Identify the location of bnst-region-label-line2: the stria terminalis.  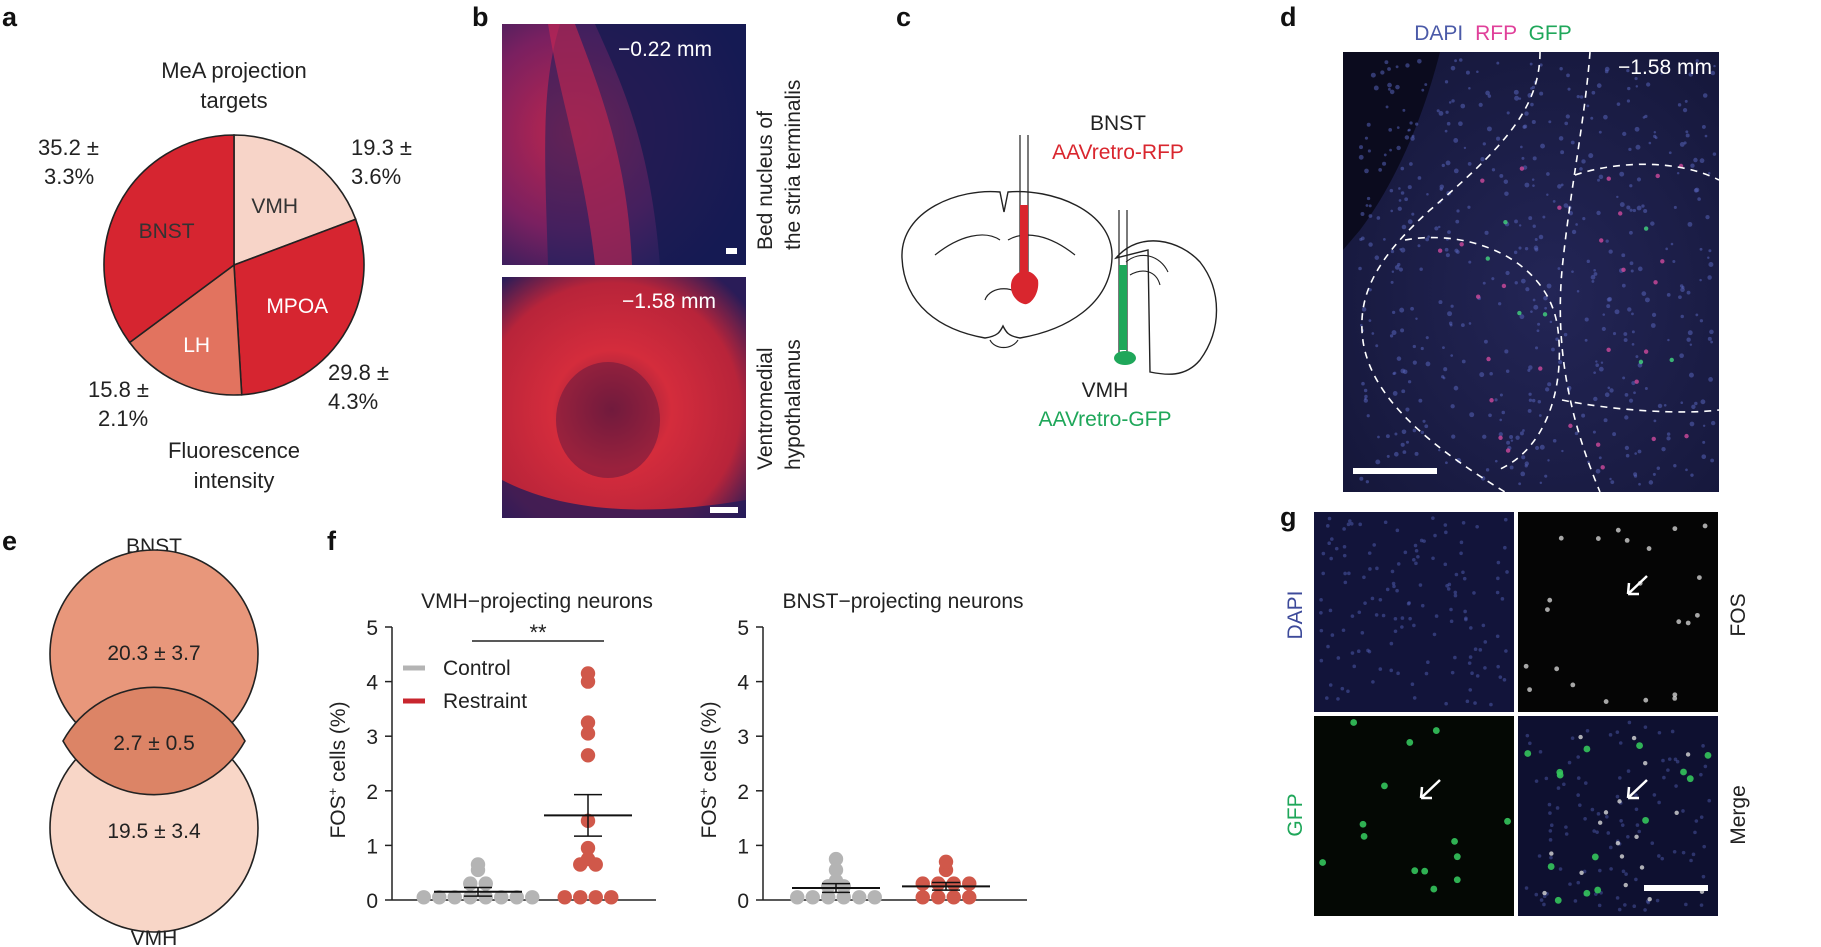
(793, 165).